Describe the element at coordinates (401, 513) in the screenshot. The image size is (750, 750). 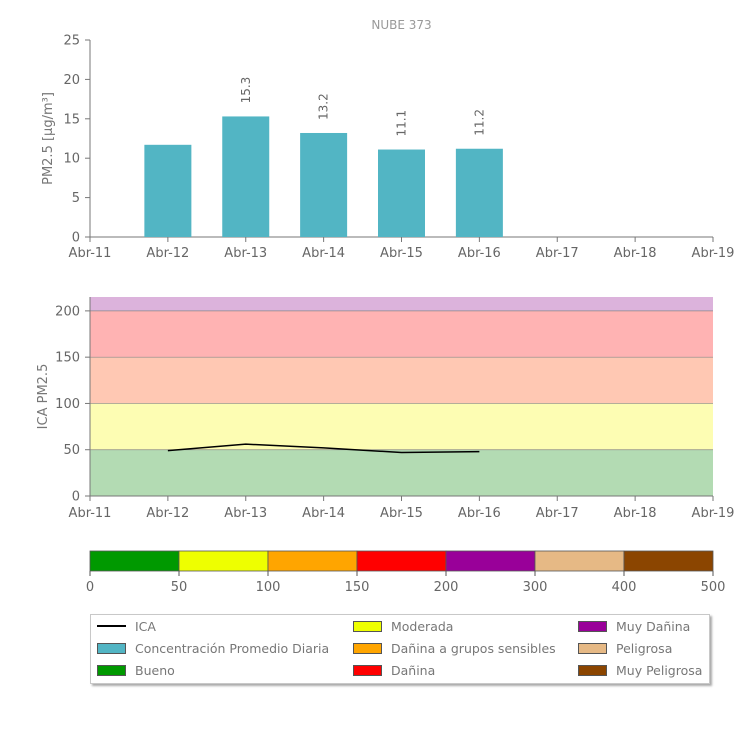
I see `ica-x-tick-label: Abr-15` at that location.